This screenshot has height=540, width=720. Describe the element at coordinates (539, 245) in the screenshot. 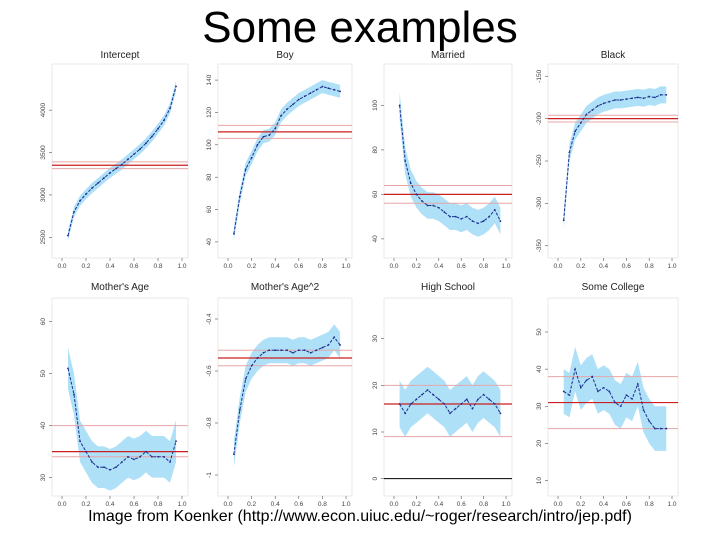

I see `y-tick-label: -350` at that location.